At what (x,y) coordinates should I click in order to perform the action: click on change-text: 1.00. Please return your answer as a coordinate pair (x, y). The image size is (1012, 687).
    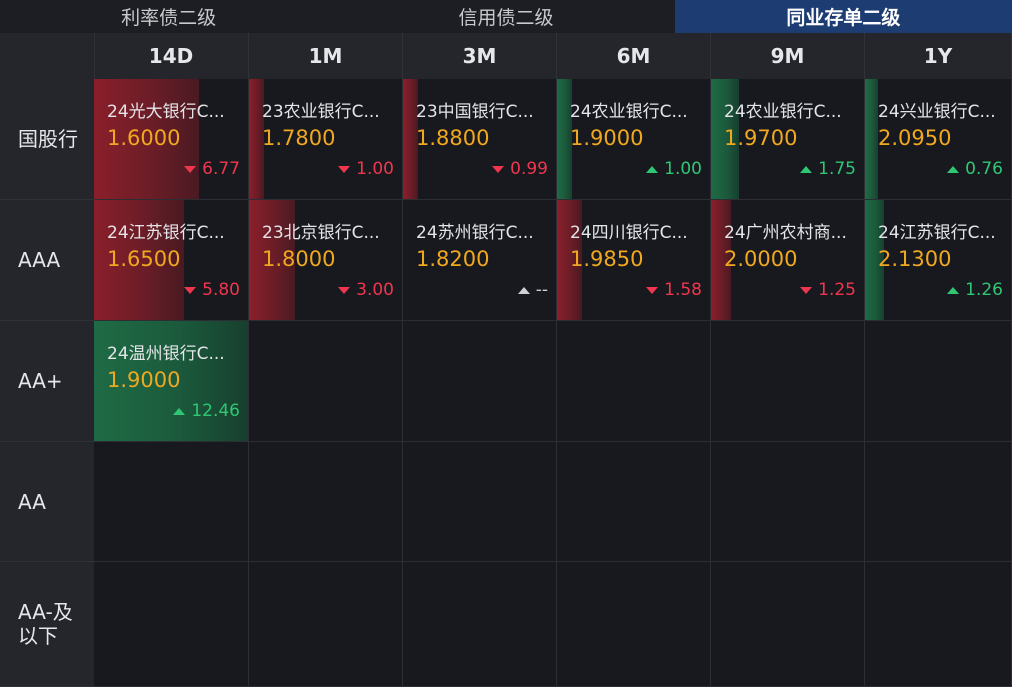
    Looking at the image, I should click on (683, 169).